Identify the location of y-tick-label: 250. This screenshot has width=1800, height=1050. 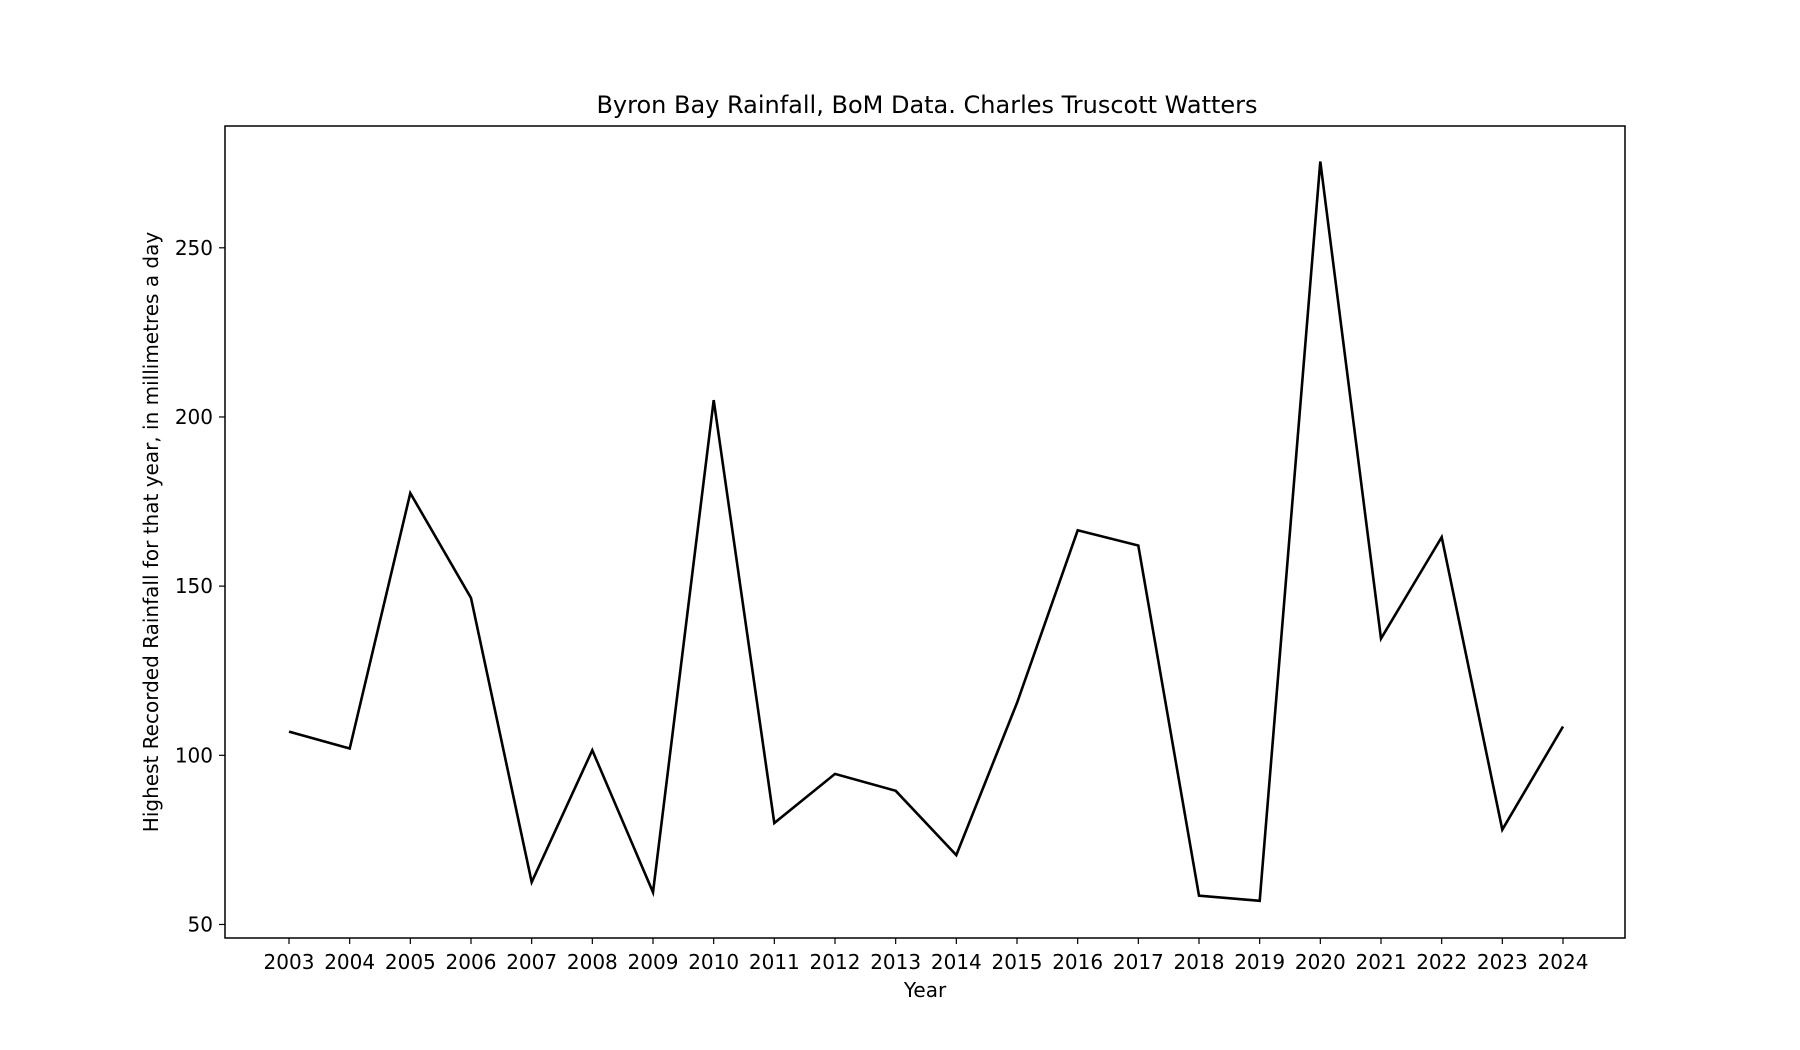
(194, 248).